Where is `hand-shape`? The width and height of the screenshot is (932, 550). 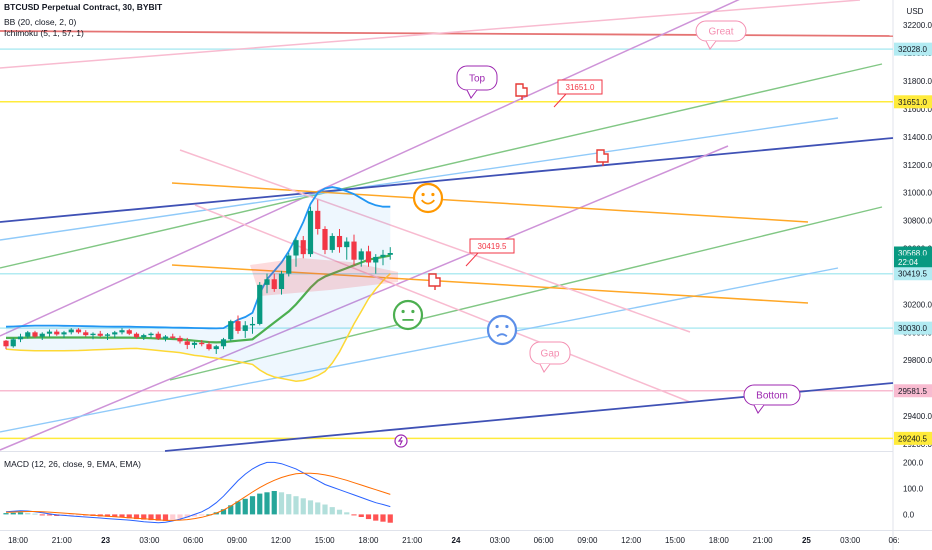 hand-shape is located at coordinates (434, 280).